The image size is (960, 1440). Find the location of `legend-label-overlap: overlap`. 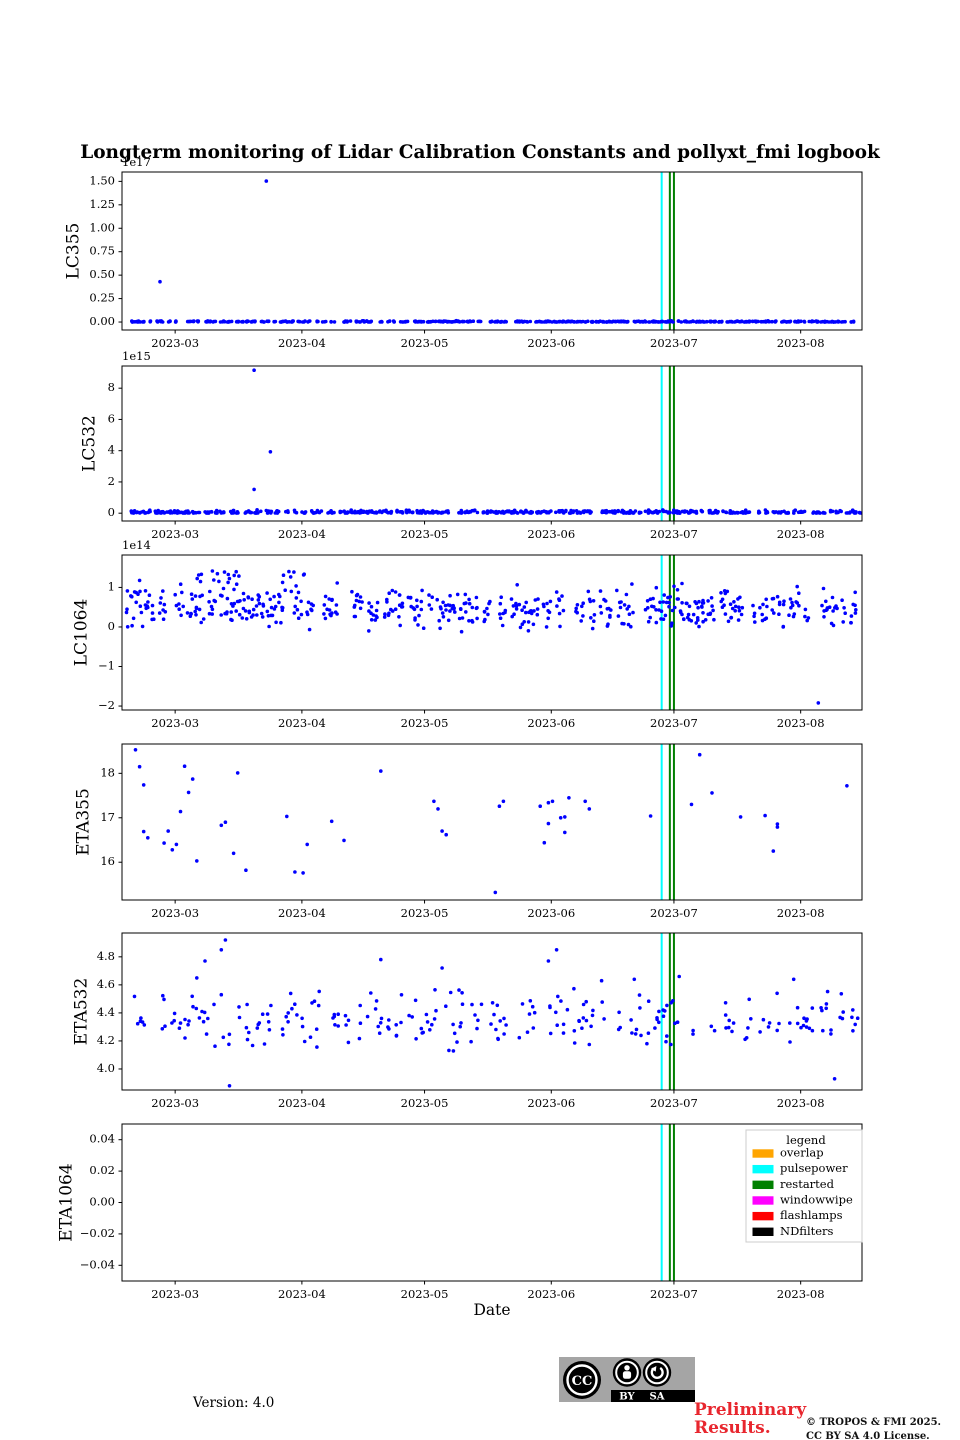

legend-label-overlap: overlap is located at coordinates (802, 1153).